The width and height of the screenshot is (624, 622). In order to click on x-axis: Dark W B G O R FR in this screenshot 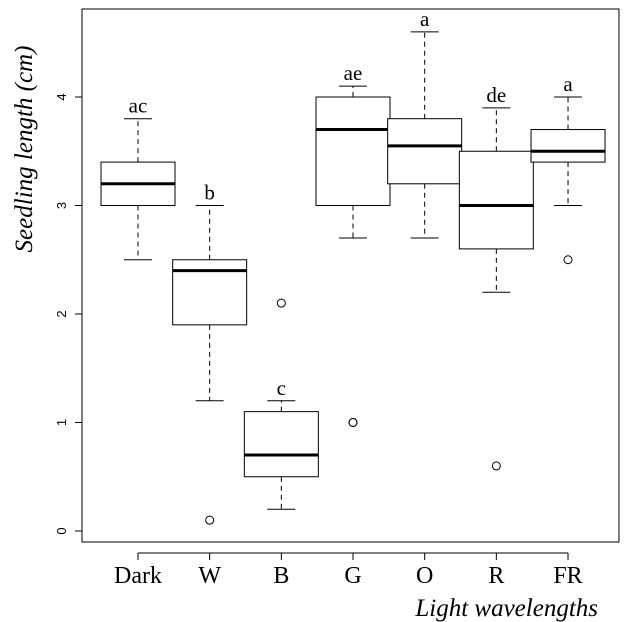, I will do `click(348, 570)`.